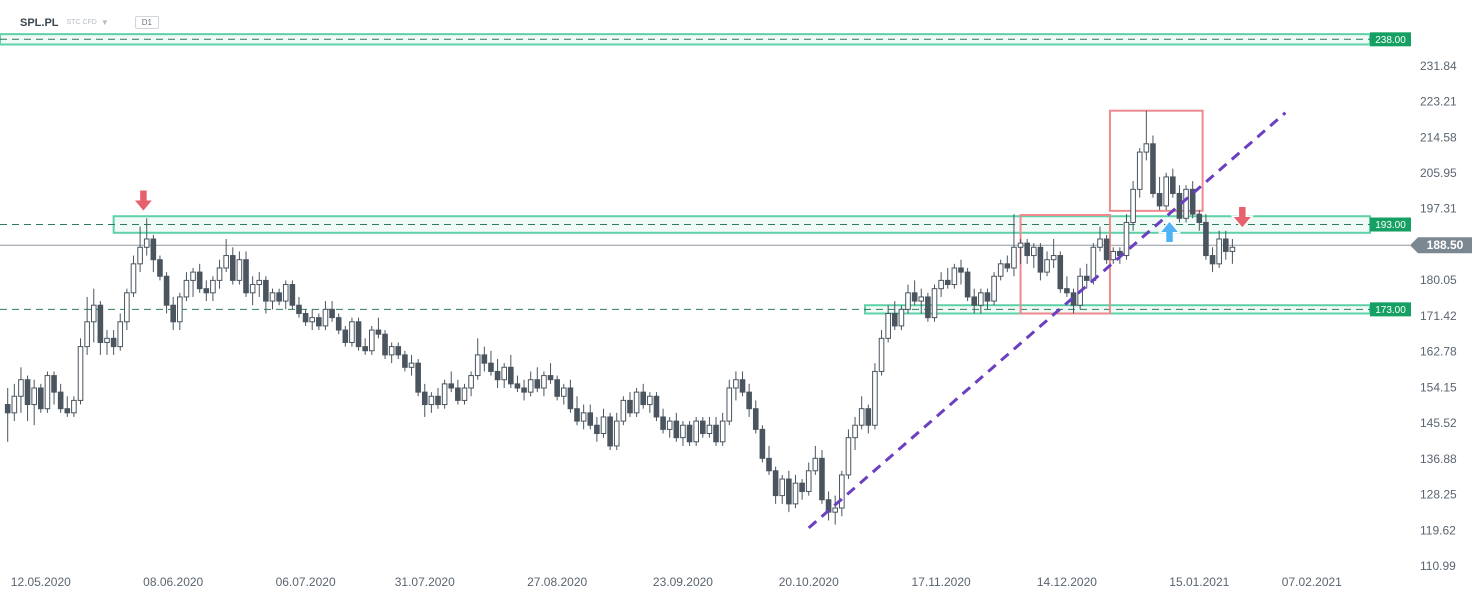  Describe the element at coordinates (1169, 231) in the screenshot. I see `buy-arrow-icon` at that location.